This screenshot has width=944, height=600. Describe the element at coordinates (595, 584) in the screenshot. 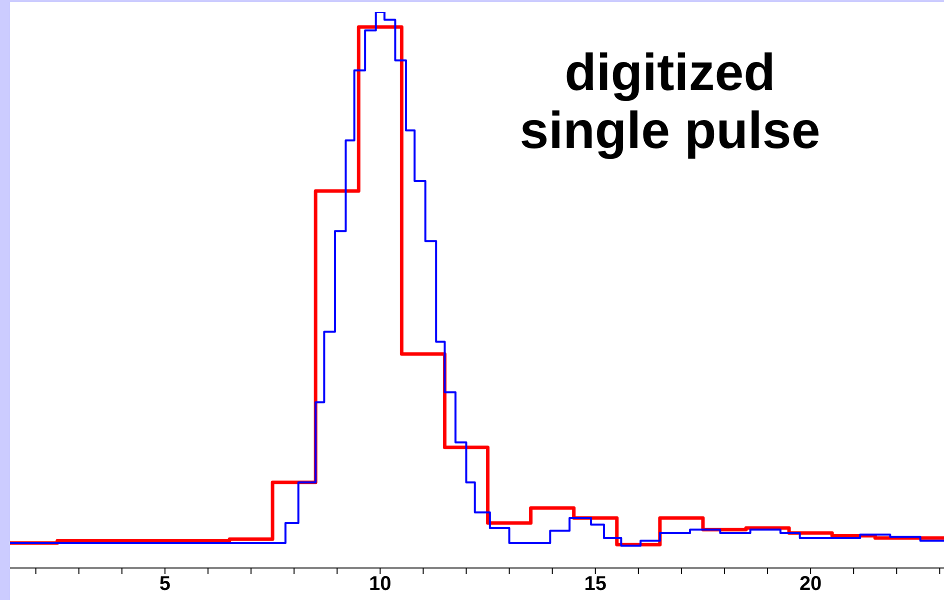

I see `x-tick-label: 15` at that location.